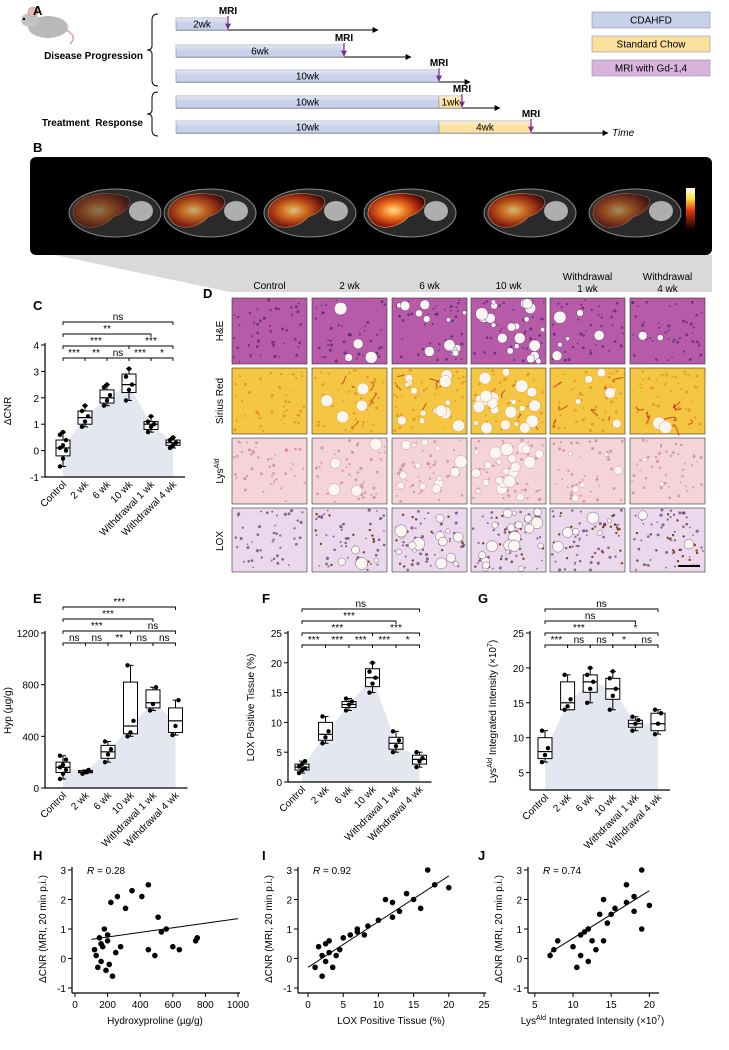 Image resolution: width=729 pixels, height=1050 pixels. What do you see at coordinates (43, 929) in the screenshot?
I see `y-axis-label: ΔCNR (MRI, 20 min p.i.)` at bounding box center [43, 929].